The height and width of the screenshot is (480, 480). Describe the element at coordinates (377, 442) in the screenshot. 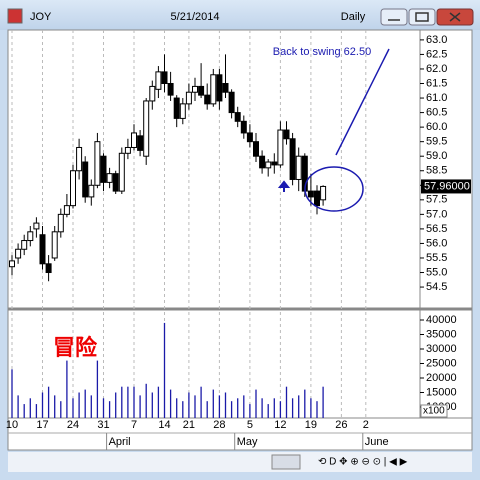

I see `month-label: June` at that location.